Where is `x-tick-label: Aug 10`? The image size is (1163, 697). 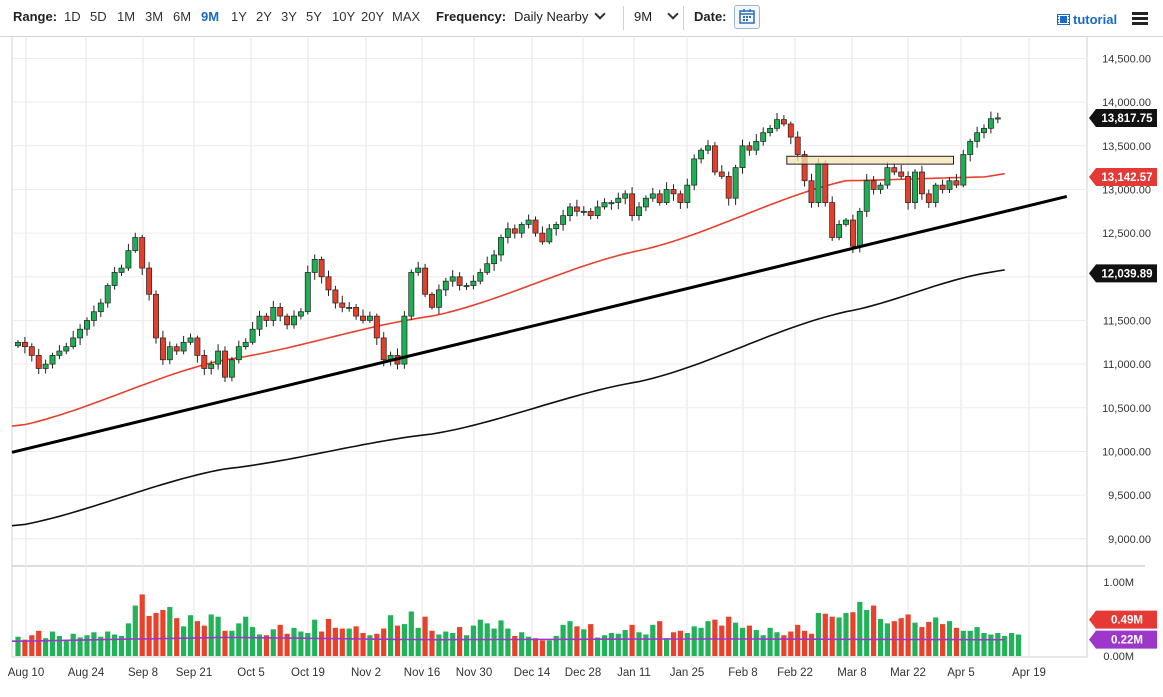
x-tick-label: Aug 10 is located at coordinates (26, 673).